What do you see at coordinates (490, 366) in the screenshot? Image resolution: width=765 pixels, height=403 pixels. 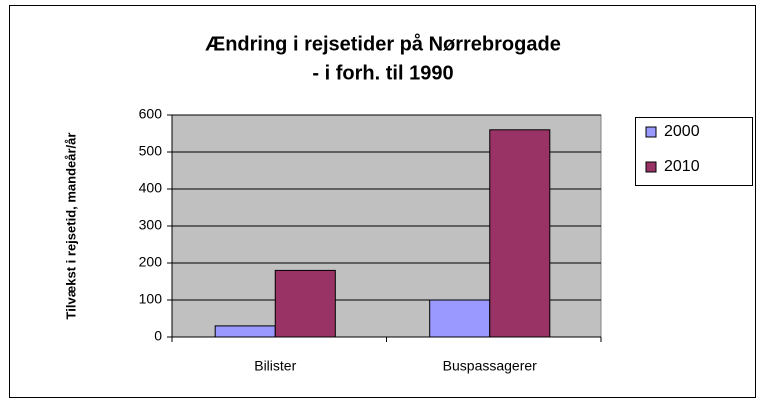 I see `x-tick-label: Buspassagerer` at bounding box center [490, 366].